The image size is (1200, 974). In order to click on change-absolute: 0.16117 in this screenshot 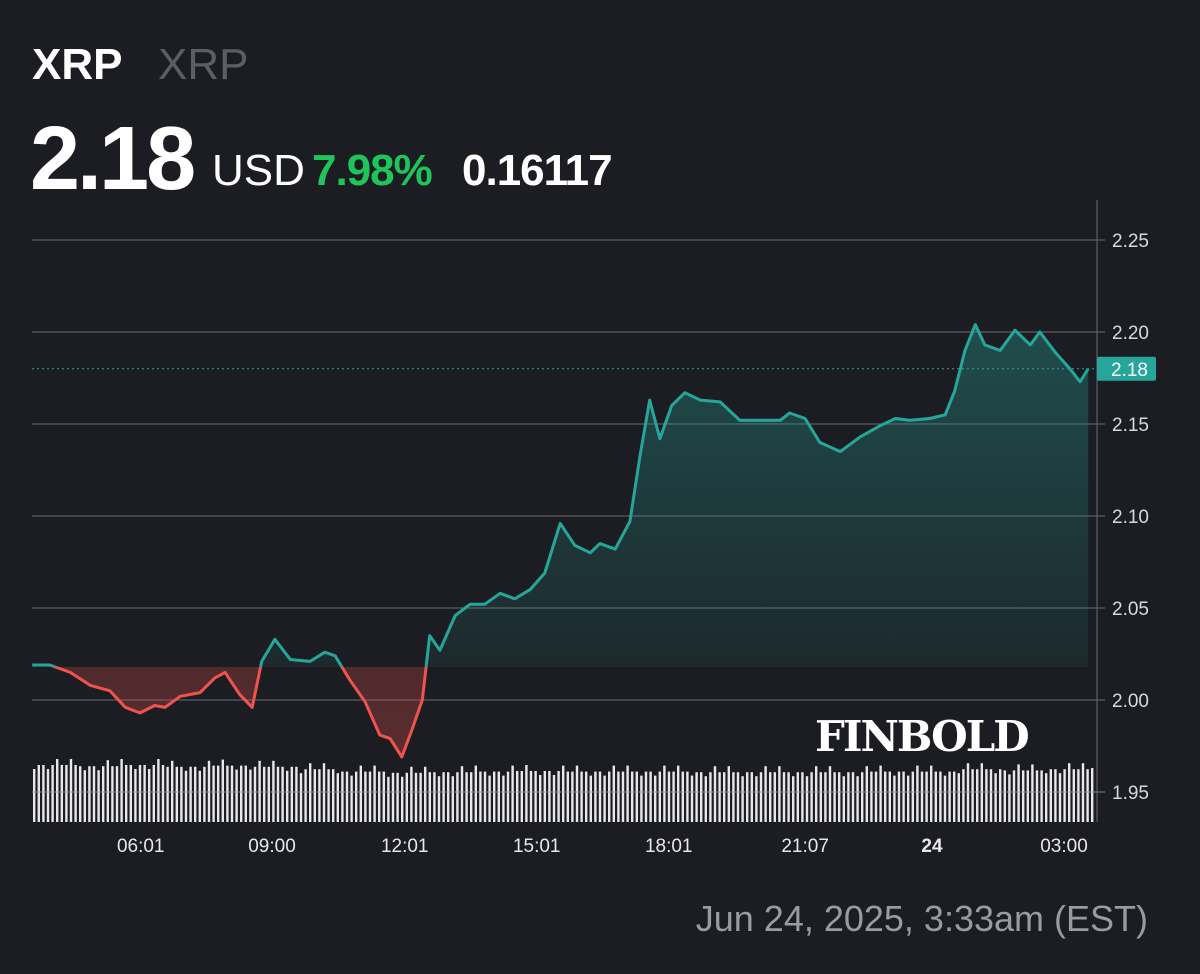, I will do `click(537, 170)`.